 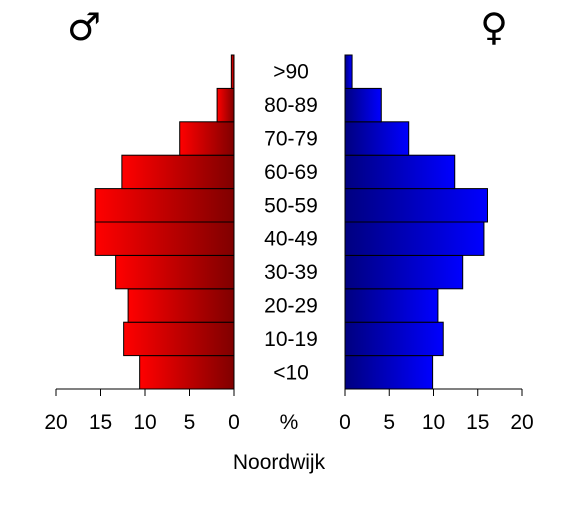 I want to click on age-label-70-79: 70-79, so click(x=291, y=139).